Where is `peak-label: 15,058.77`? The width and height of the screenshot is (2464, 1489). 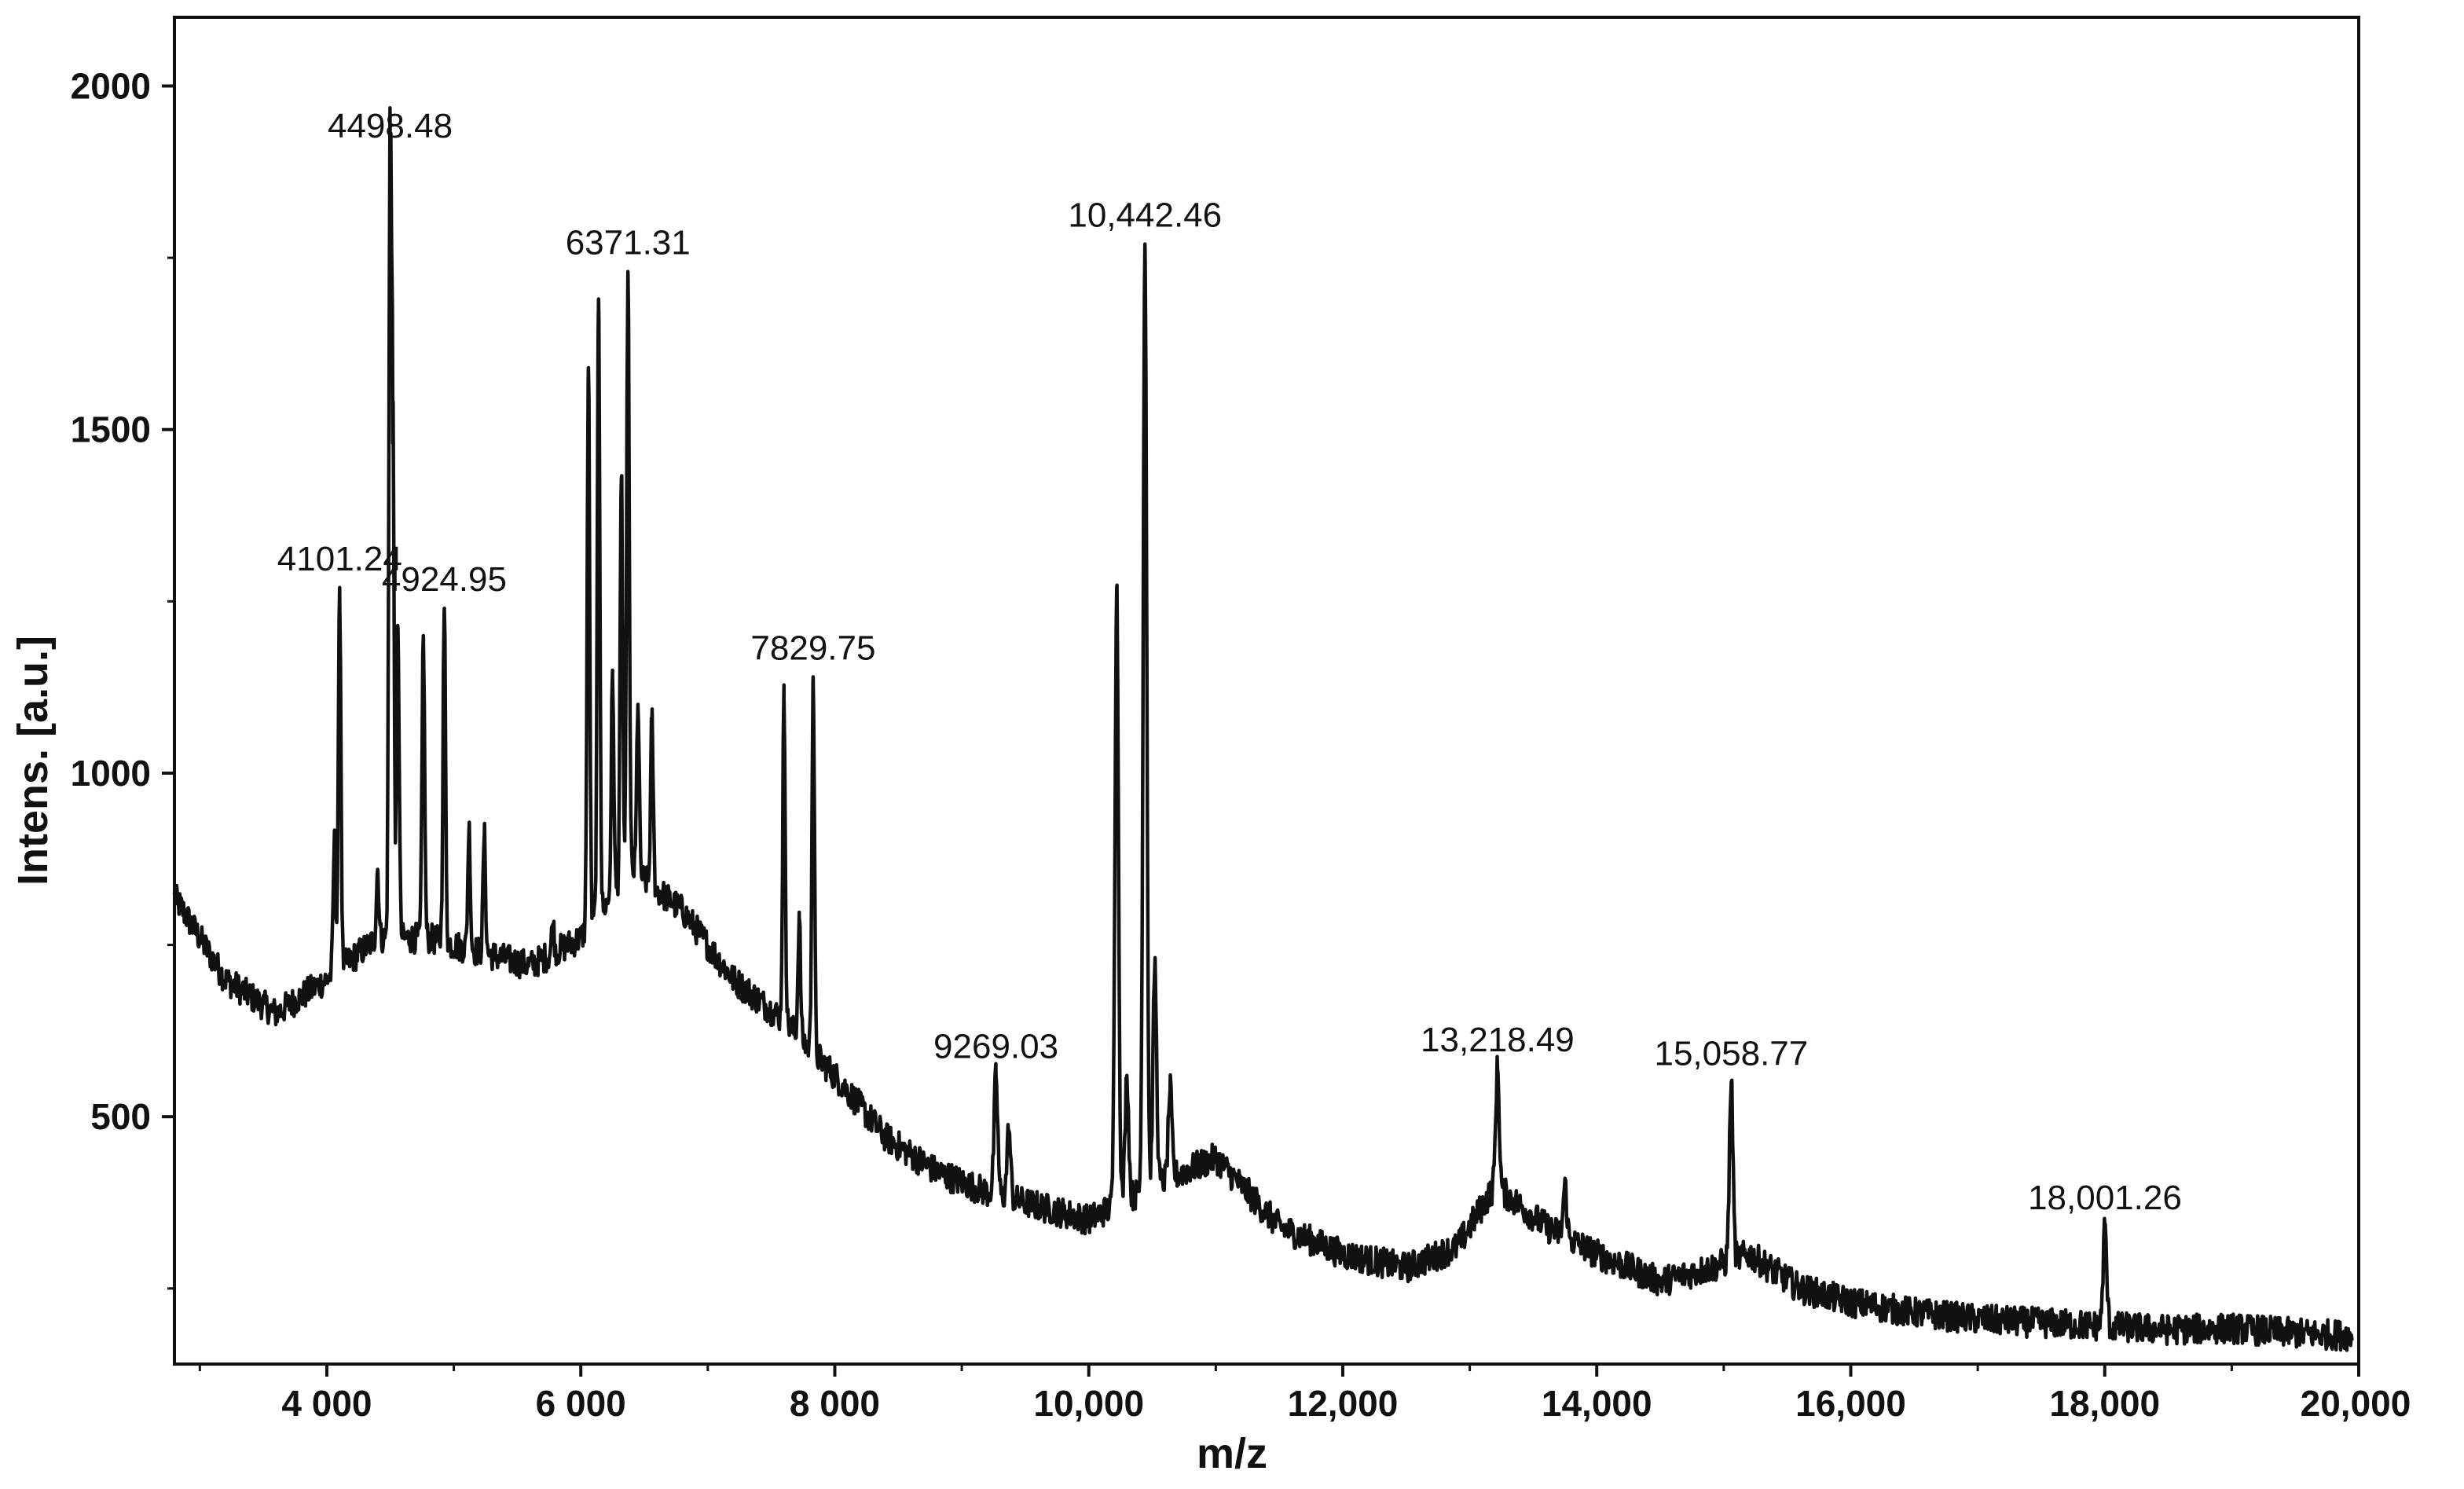 peak-label: 15,058.77 is located at coordinates (1731, 1053).